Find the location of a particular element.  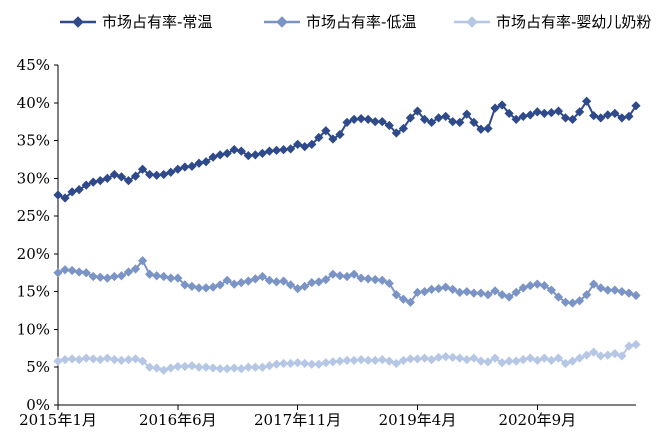

legend: 市场占有率-常温 市场占有率-低温 市场占有率-婴幼儿奶粉 is located at coordinates (355, 22).